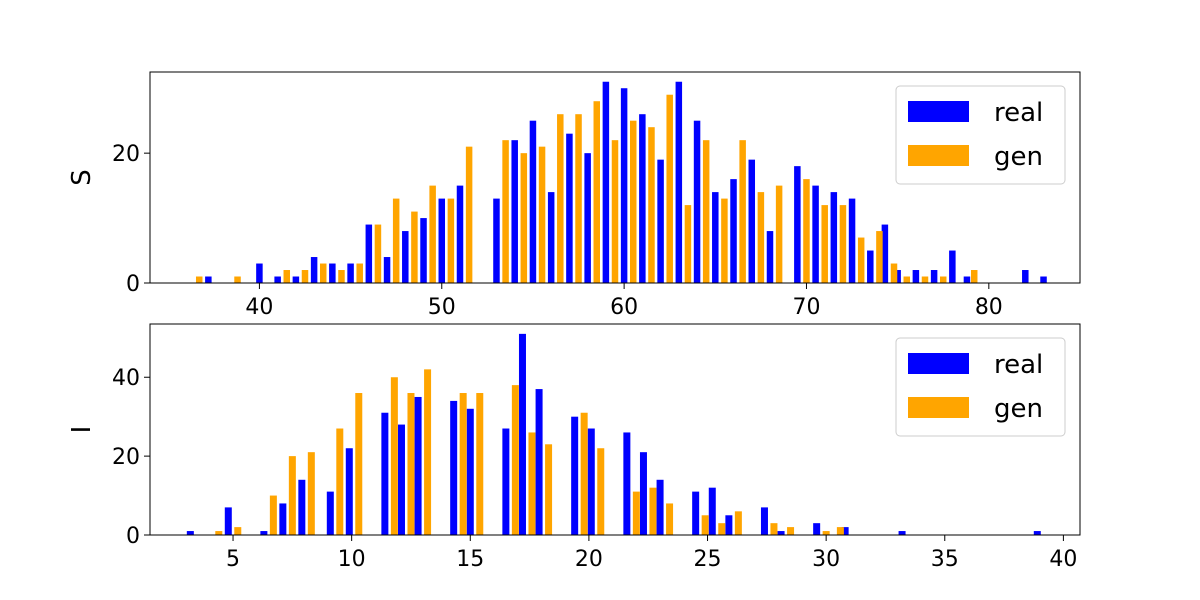 The image size is (1200, 600). What do you see at coordinates (989, 307) in the screenshot?
I see `x-tick-label: 80` at bounding box center [989, 307].